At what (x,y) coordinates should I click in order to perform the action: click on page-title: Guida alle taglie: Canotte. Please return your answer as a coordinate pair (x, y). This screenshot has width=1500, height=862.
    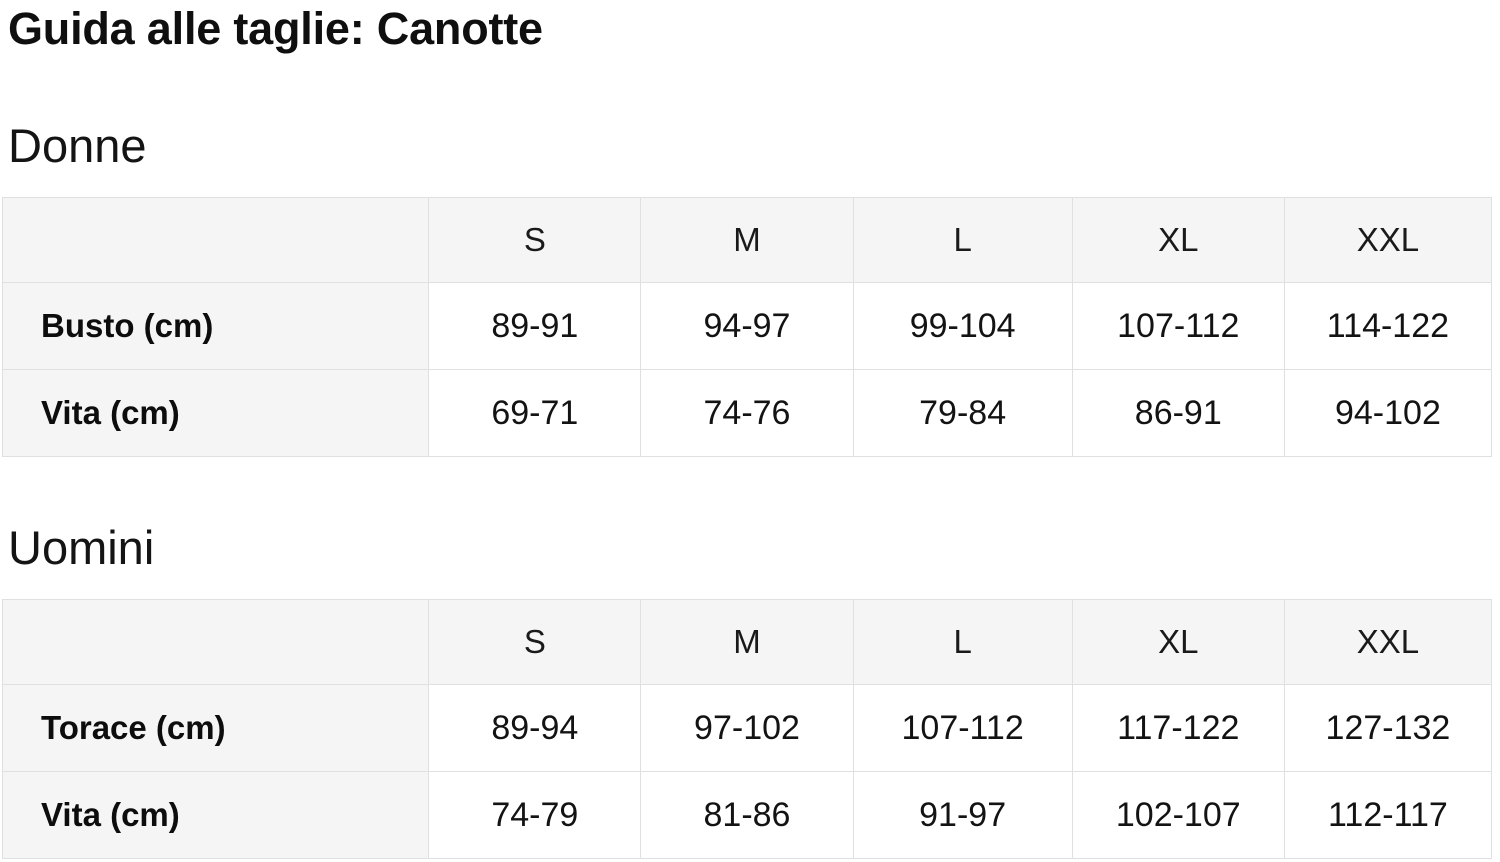
    Looking at the image, I should click on (275, 28).